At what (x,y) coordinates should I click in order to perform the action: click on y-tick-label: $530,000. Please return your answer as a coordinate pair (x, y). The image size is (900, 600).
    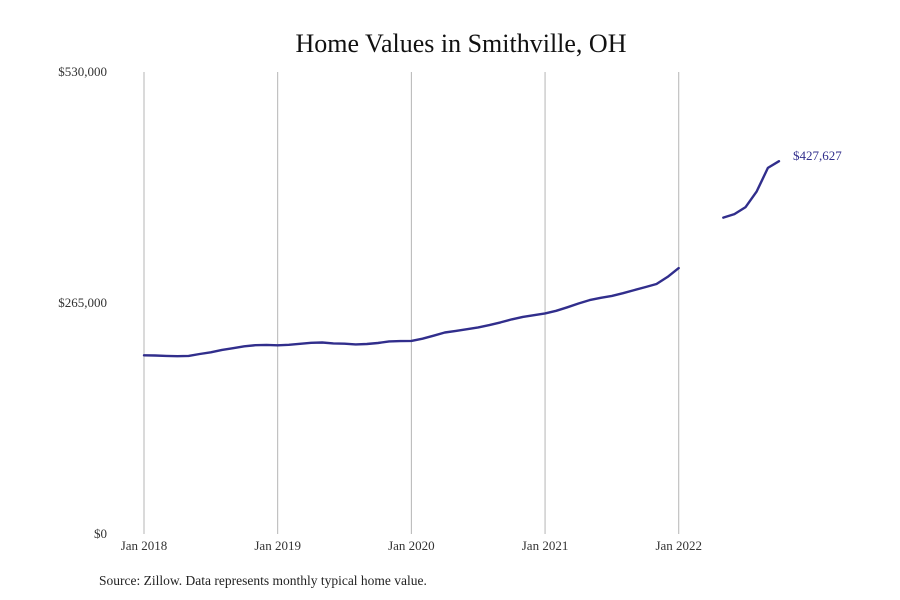
    Looking at the image, I should click on (82, 71).